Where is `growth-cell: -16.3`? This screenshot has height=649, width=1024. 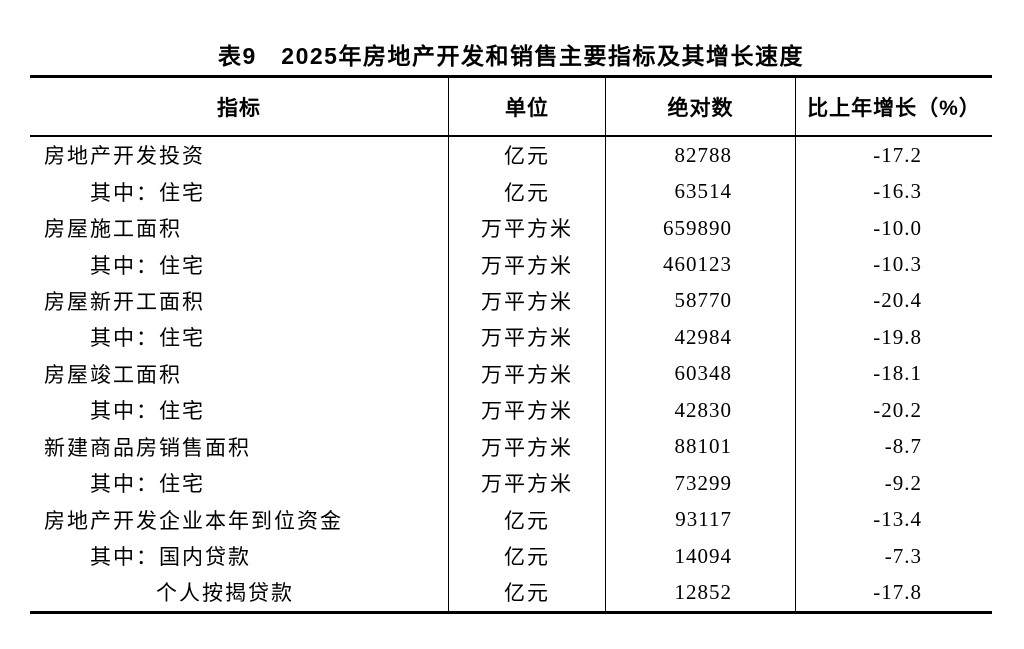 growth-cell: -16.3 is located at coordinates (893, 191).